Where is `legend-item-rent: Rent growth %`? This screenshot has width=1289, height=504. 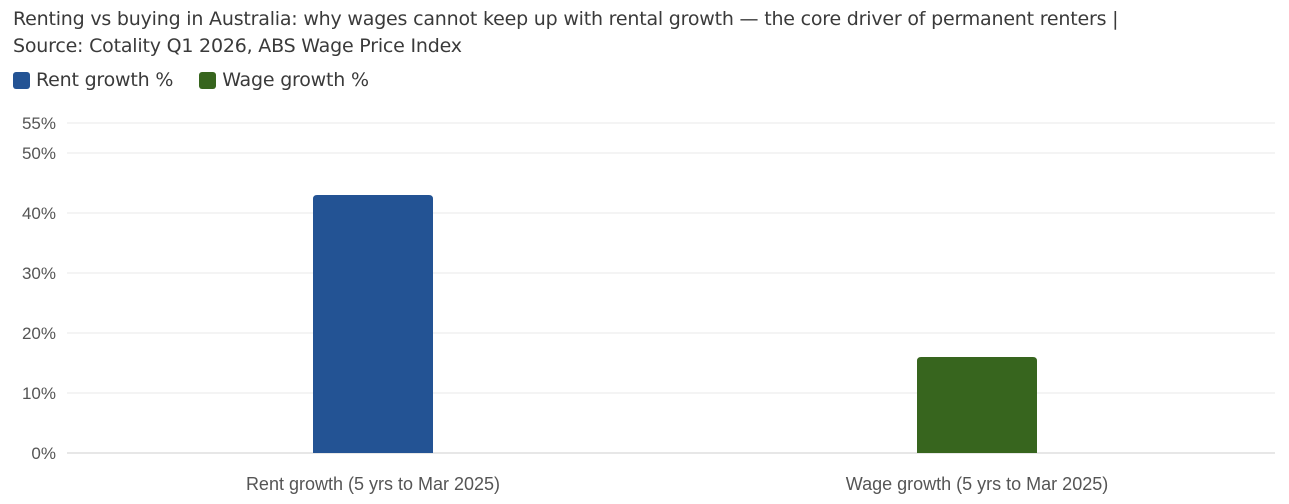 legend-item-rent: Rent growth % is located at coordinates (93, 80).